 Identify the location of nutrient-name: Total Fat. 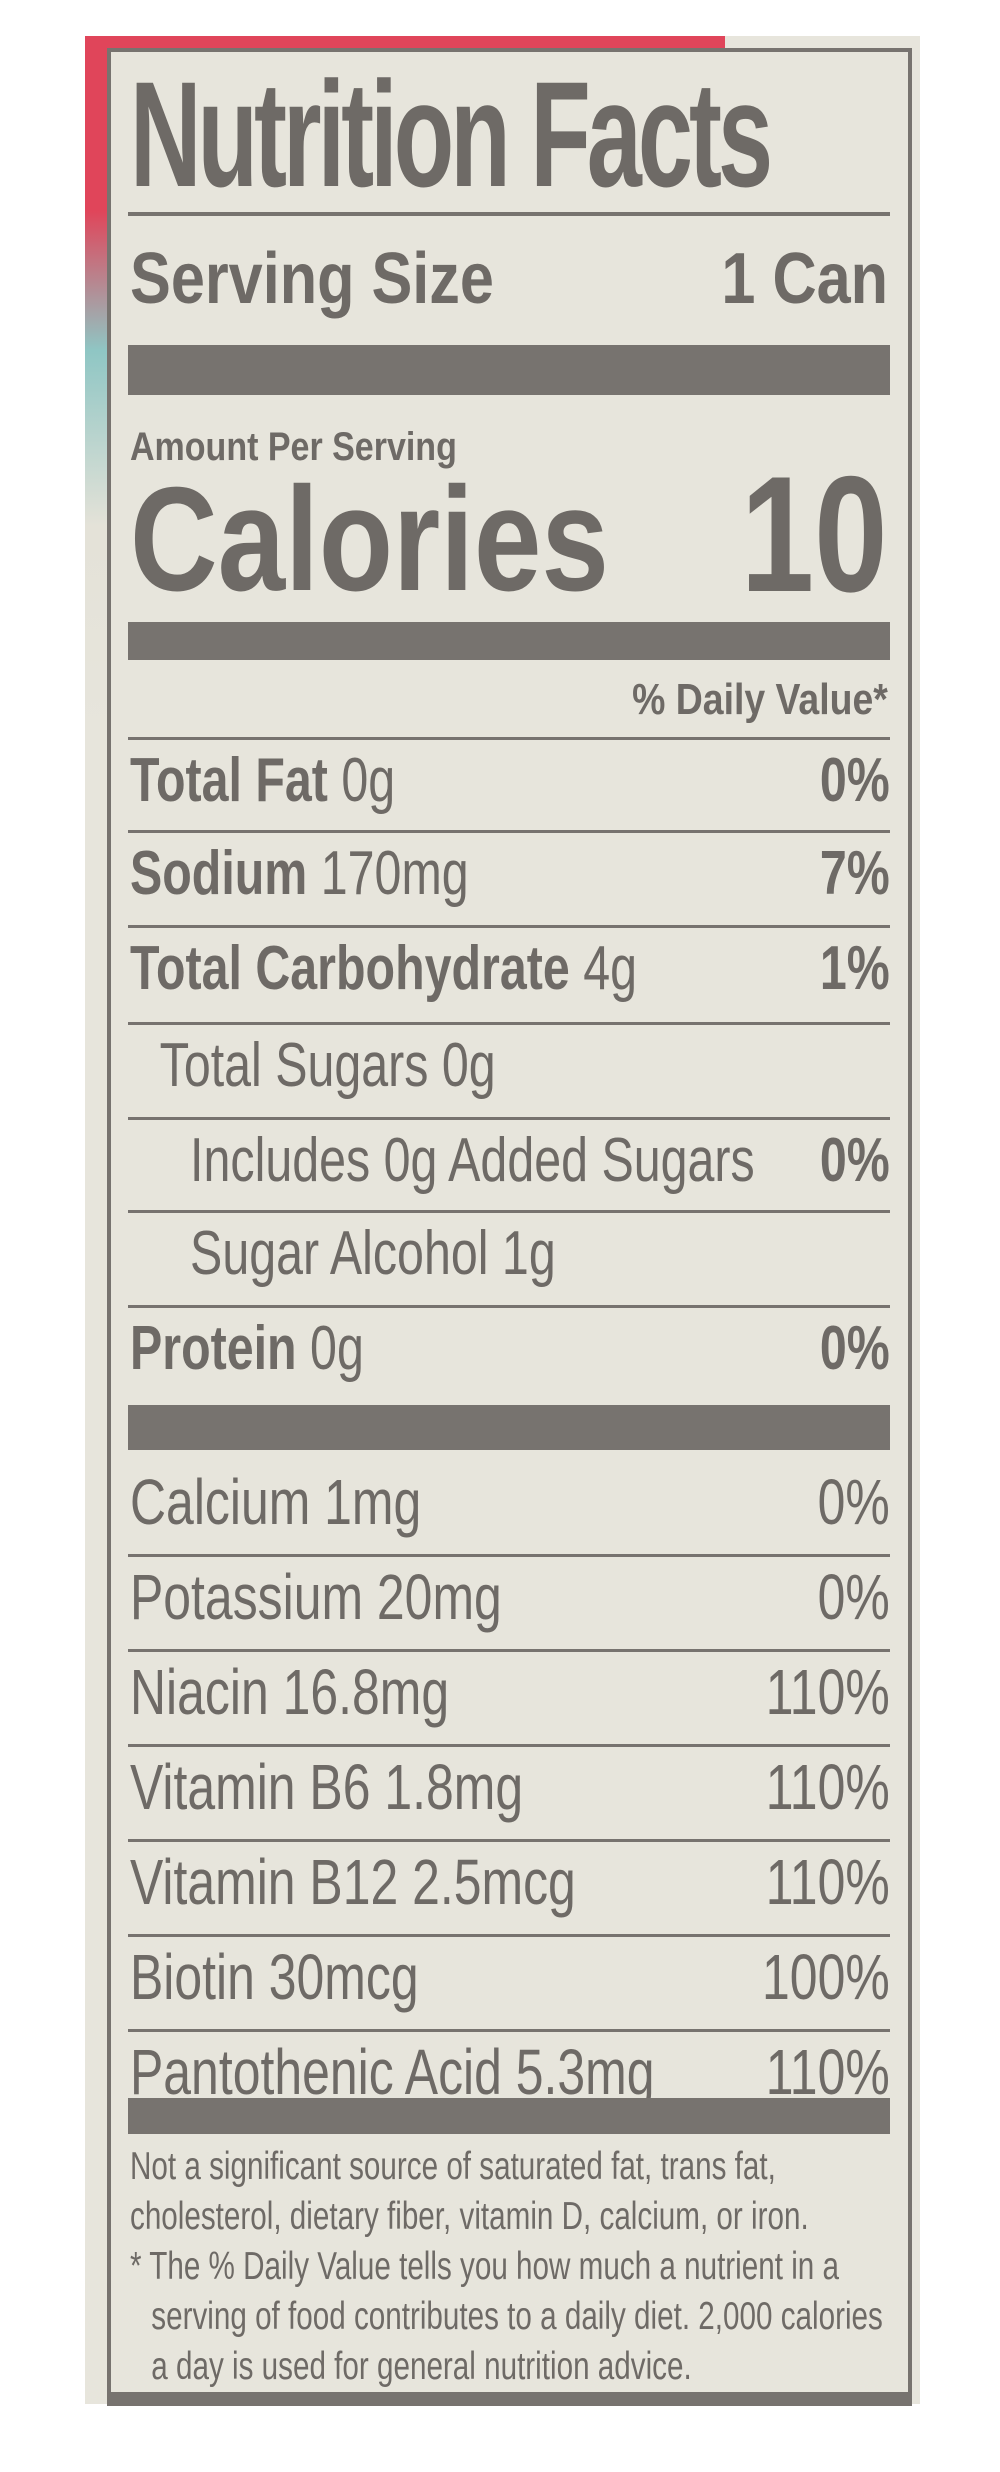
(229, 780).